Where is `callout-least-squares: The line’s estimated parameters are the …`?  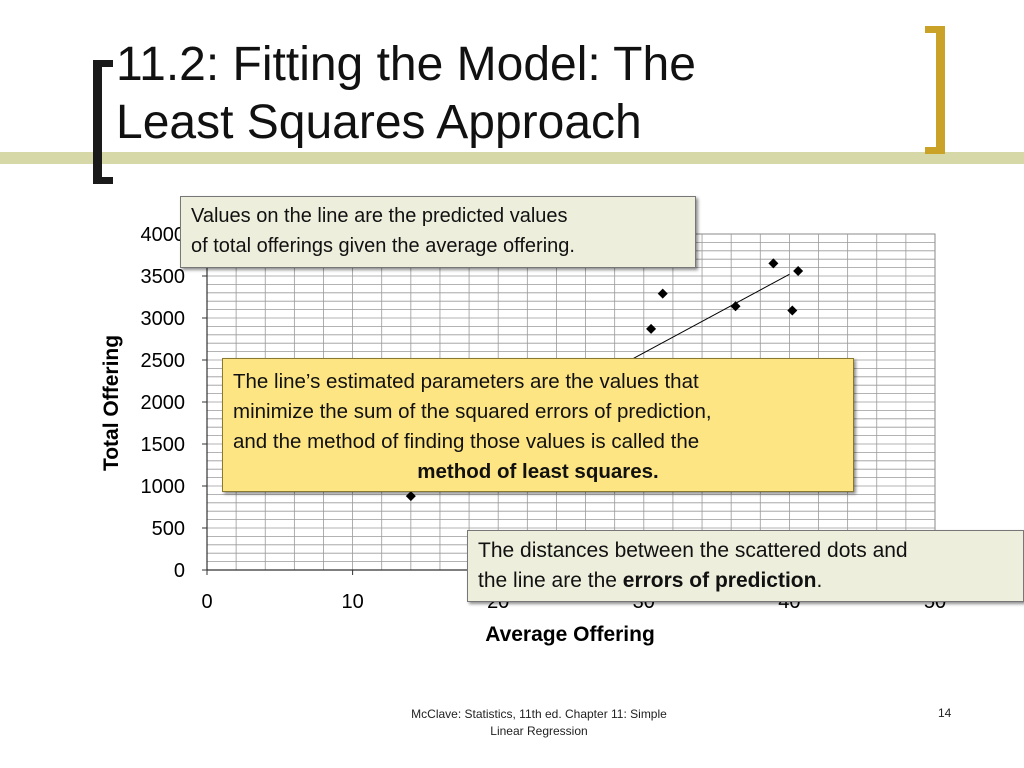 callout-least-squares: The line’s estimated parameters are the … is located at coordinates (538, 425).